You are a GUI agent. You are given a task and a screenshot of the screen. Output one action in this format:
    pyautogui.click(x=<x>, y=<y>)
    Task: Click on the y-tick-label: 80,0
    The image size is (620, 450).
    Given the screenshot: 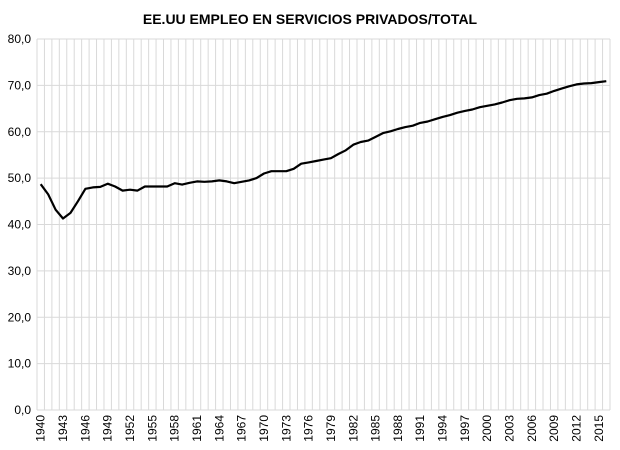 What is the action you would take?
    pyautogui.click(x=20, y=39)
    